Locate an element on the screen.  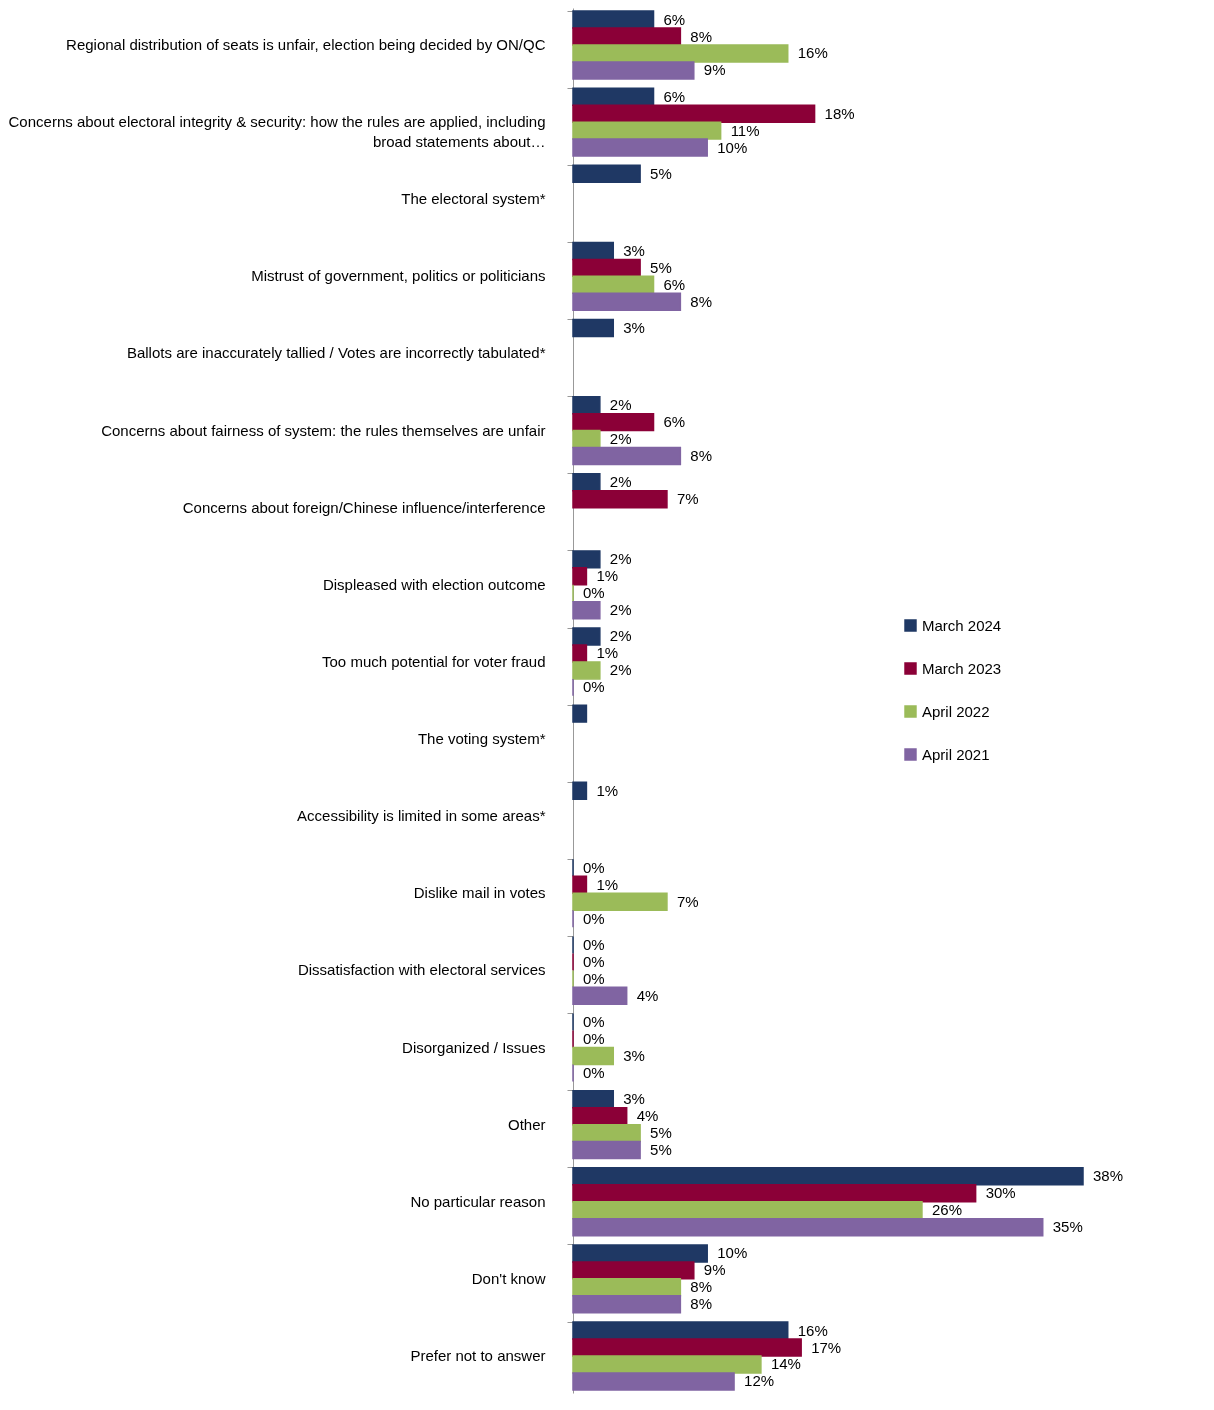
data-label: 30% is located at coordinates (1000, 1193).